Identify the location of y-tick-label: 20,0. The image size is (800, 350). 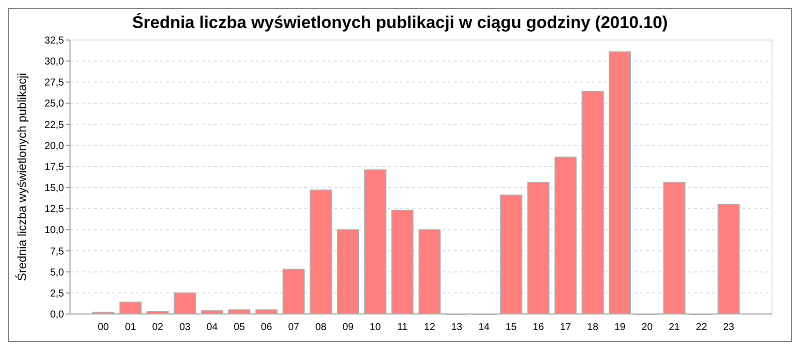
(54, 146).